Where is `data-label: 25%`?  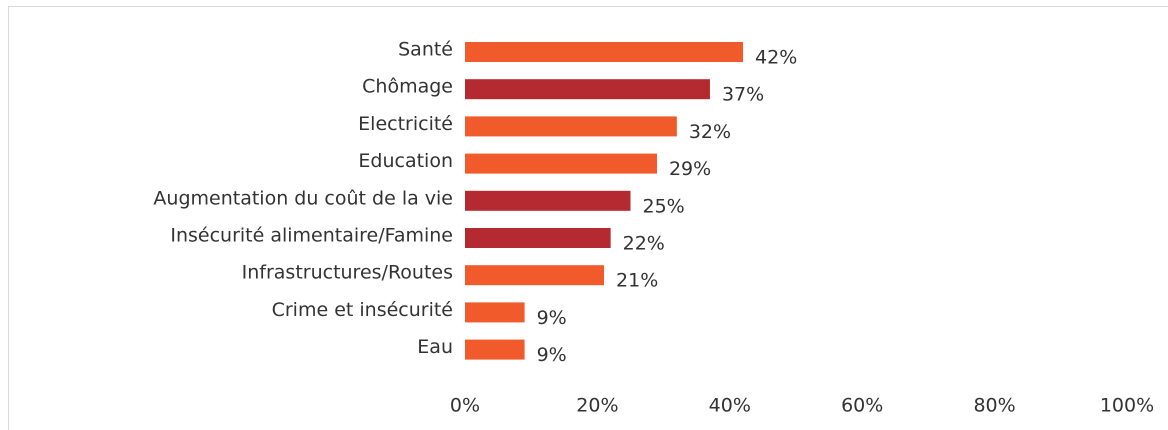
data-label: 25% is located at coordinates (664, 206).